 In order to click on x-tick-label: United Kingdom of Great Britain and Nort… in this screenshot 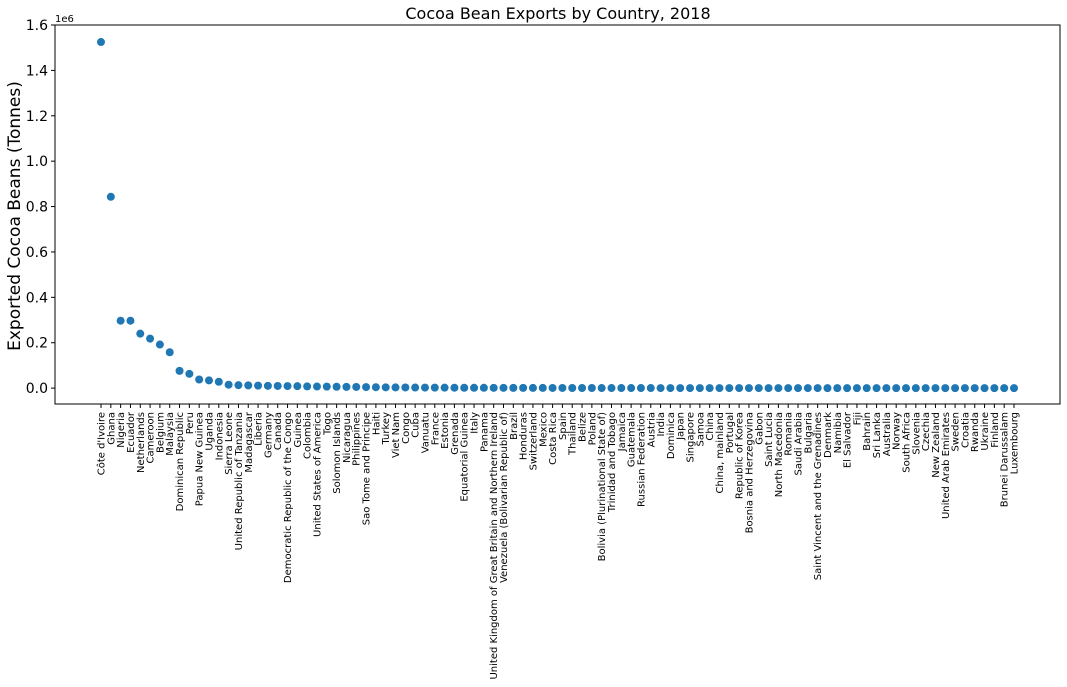, I will do `click(494, 546)`.